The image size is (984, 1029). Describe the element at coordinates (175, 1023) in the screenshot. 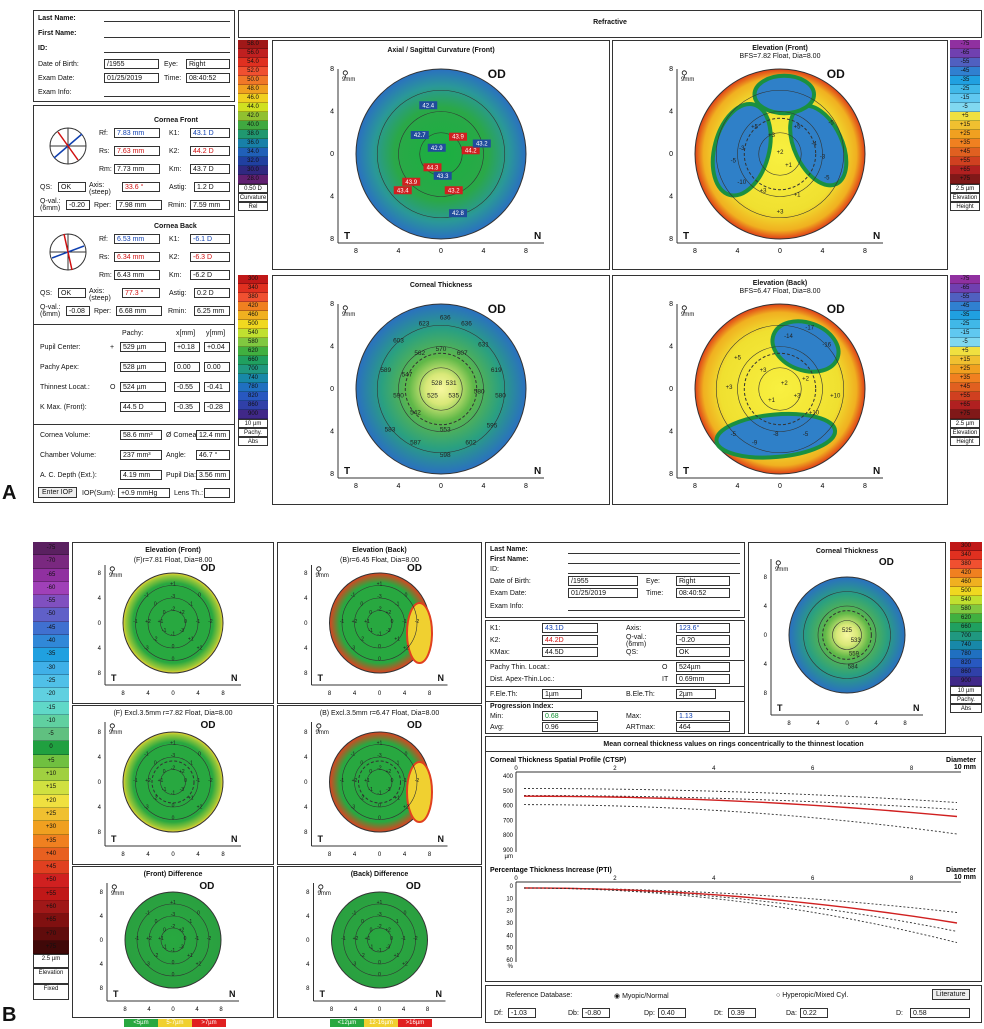

I see `legend-item: 5-7µm` at that location.